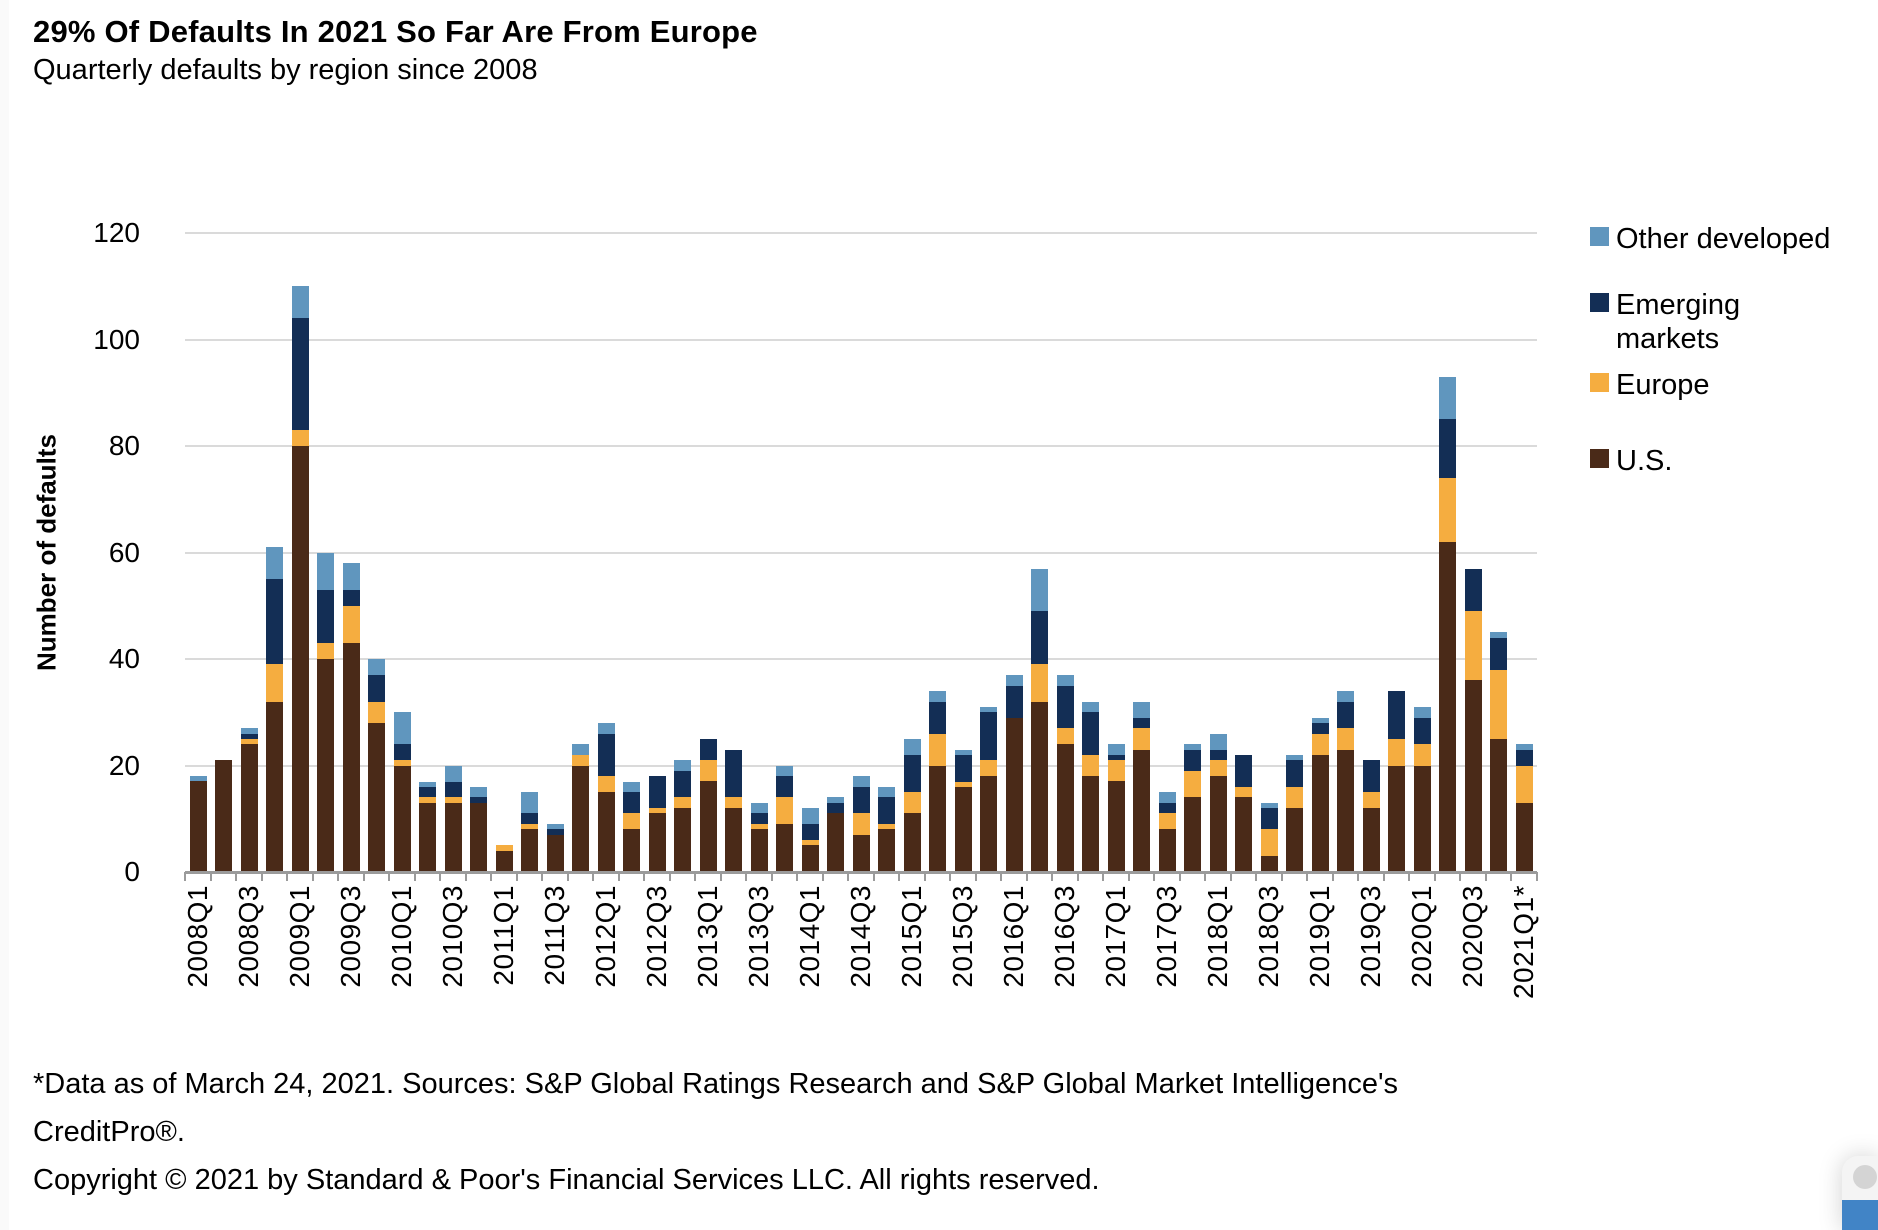 The height and width of the screenshot is (1230, 1878). Describe the element at coordinates (886, 829) in the screenshot. I see `bar-2014Q4` at that location.